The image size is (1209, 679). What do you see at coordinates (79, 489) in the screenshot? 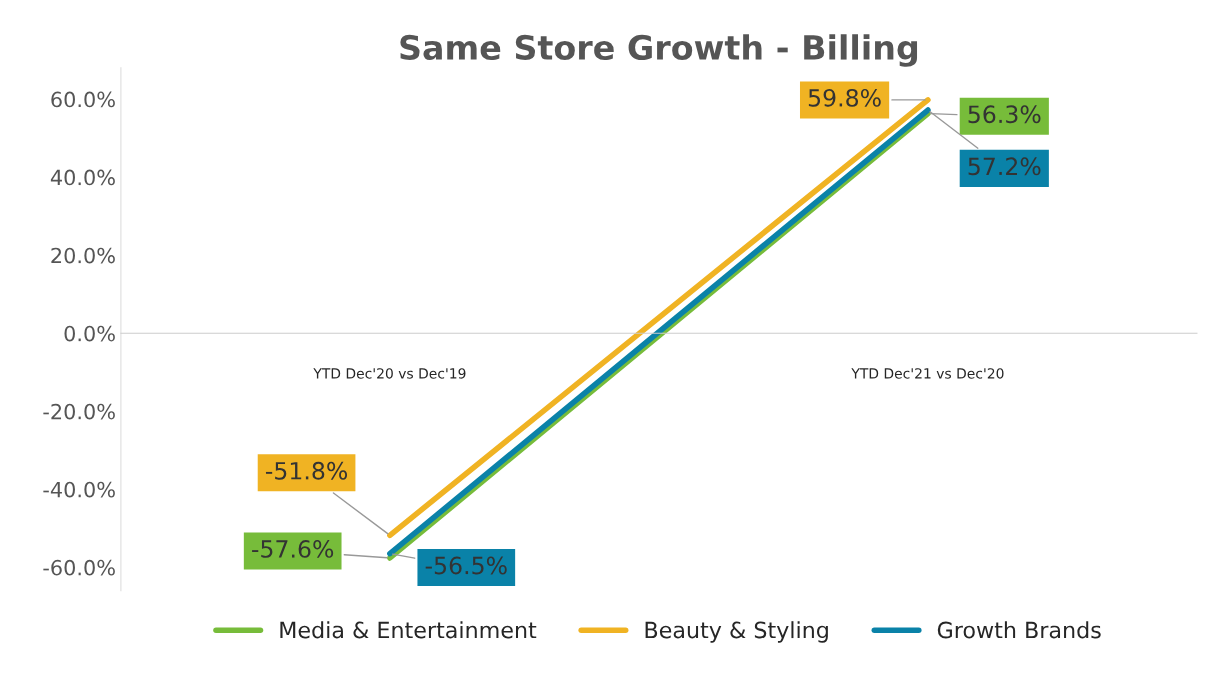
I see `y-tick-label: -40.0%` at bounding box center [79, 489].